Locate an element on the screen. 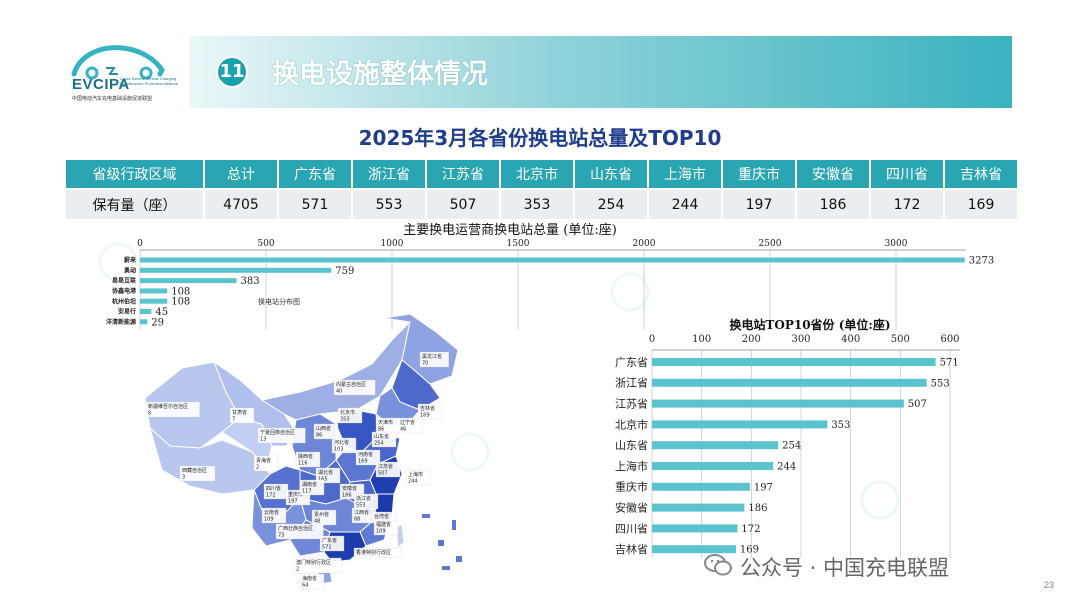 The image size is (1080, 608). map-label-name: 吉林省 is located at coordinates (427, 408).